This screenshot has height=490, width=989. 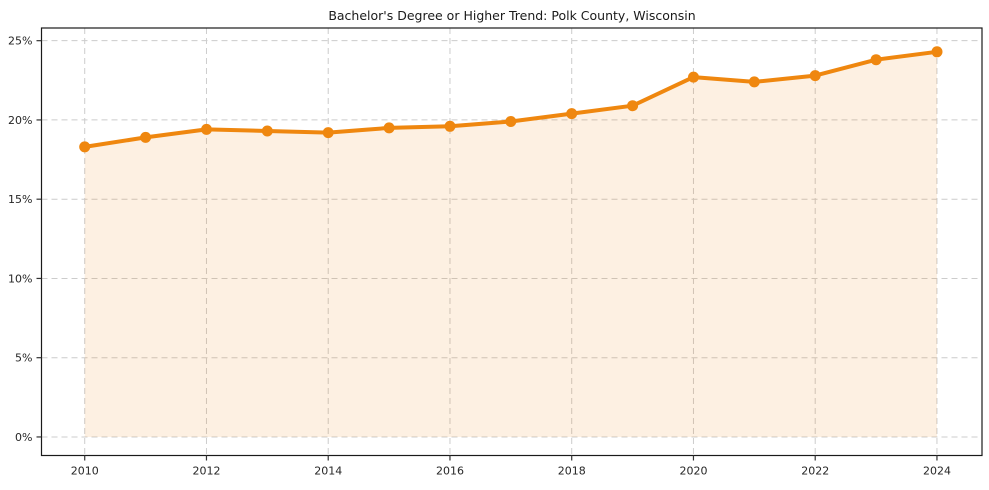 I want to click on y-tick-label: 0%, so click(x=23, y=437).